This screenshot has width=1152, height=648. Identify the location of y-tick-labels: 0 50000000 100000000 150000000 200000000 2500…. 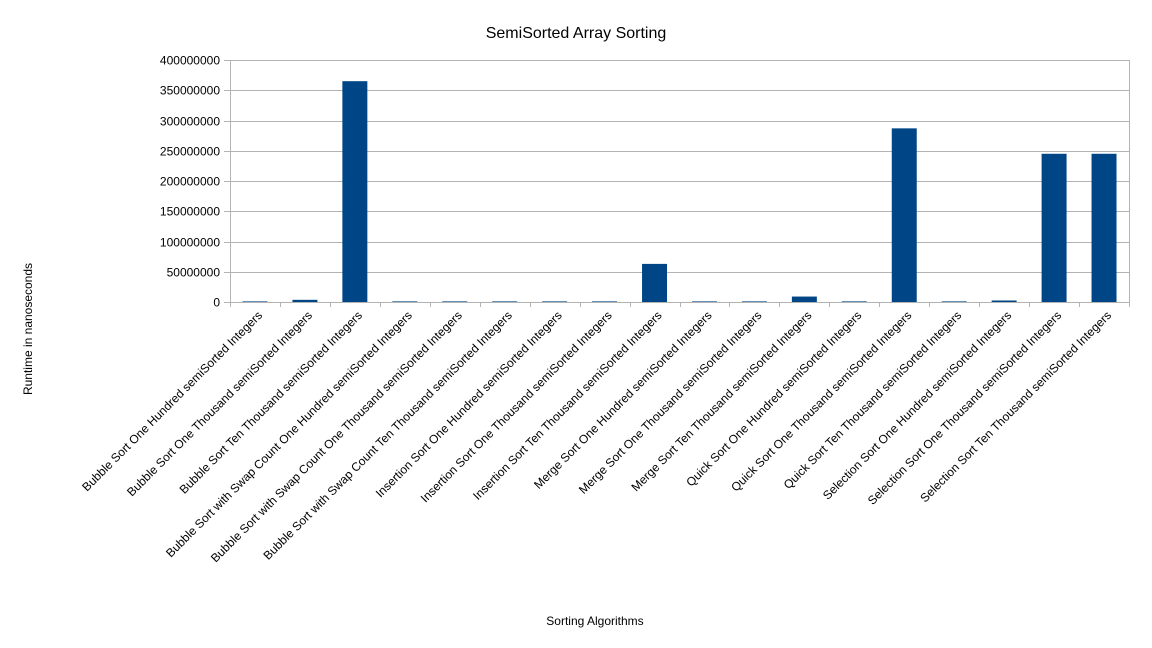
(190, 182).